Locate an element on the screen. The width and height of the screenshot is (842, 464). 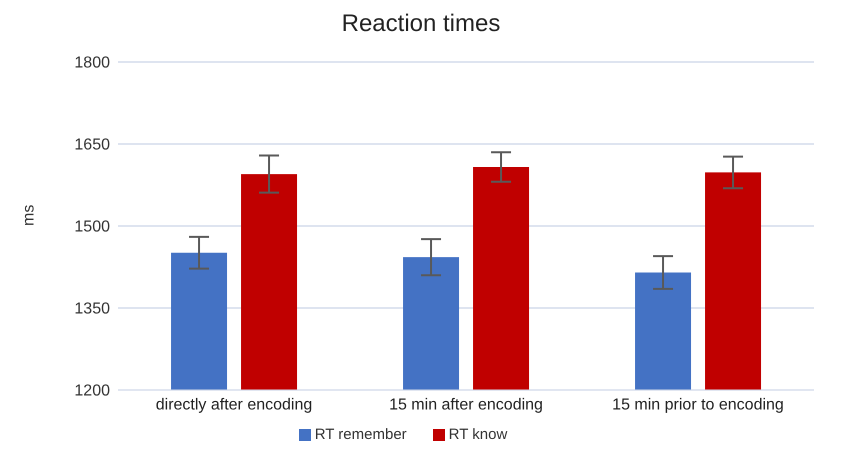
x-tick-label: directly after encoding is located at coordinates (234, 405).